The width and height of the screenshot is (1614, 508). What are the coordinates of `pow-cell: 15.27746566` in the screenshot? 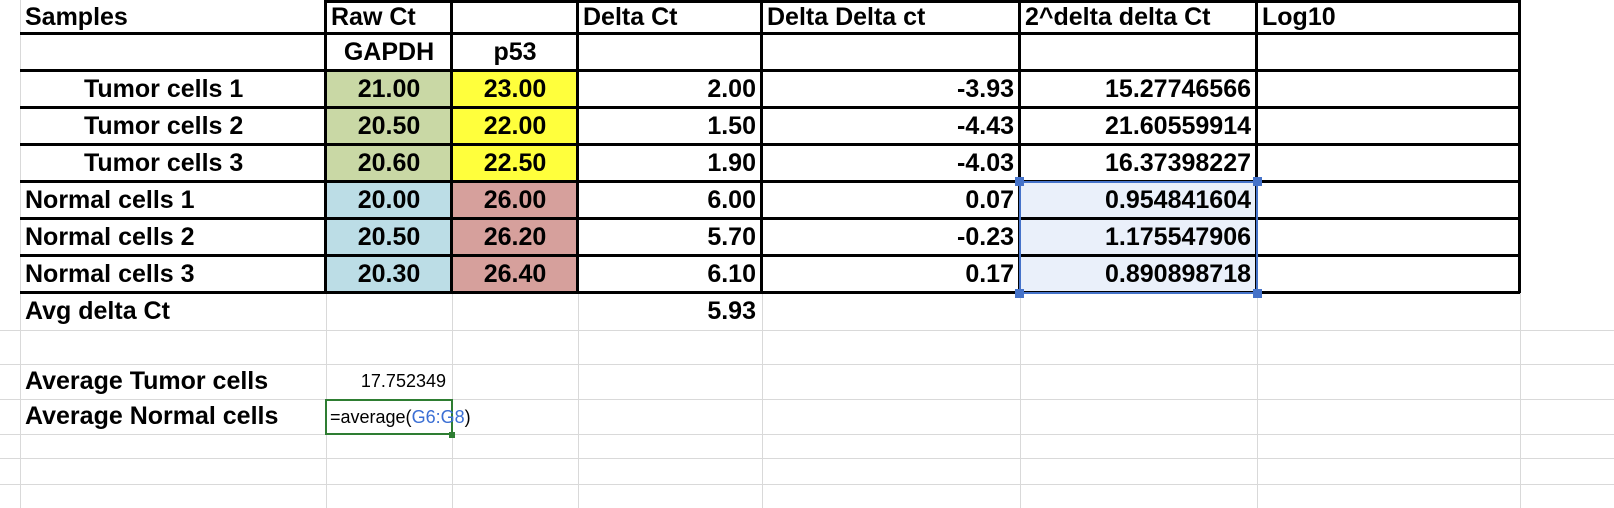 It's located at (1178, 89).